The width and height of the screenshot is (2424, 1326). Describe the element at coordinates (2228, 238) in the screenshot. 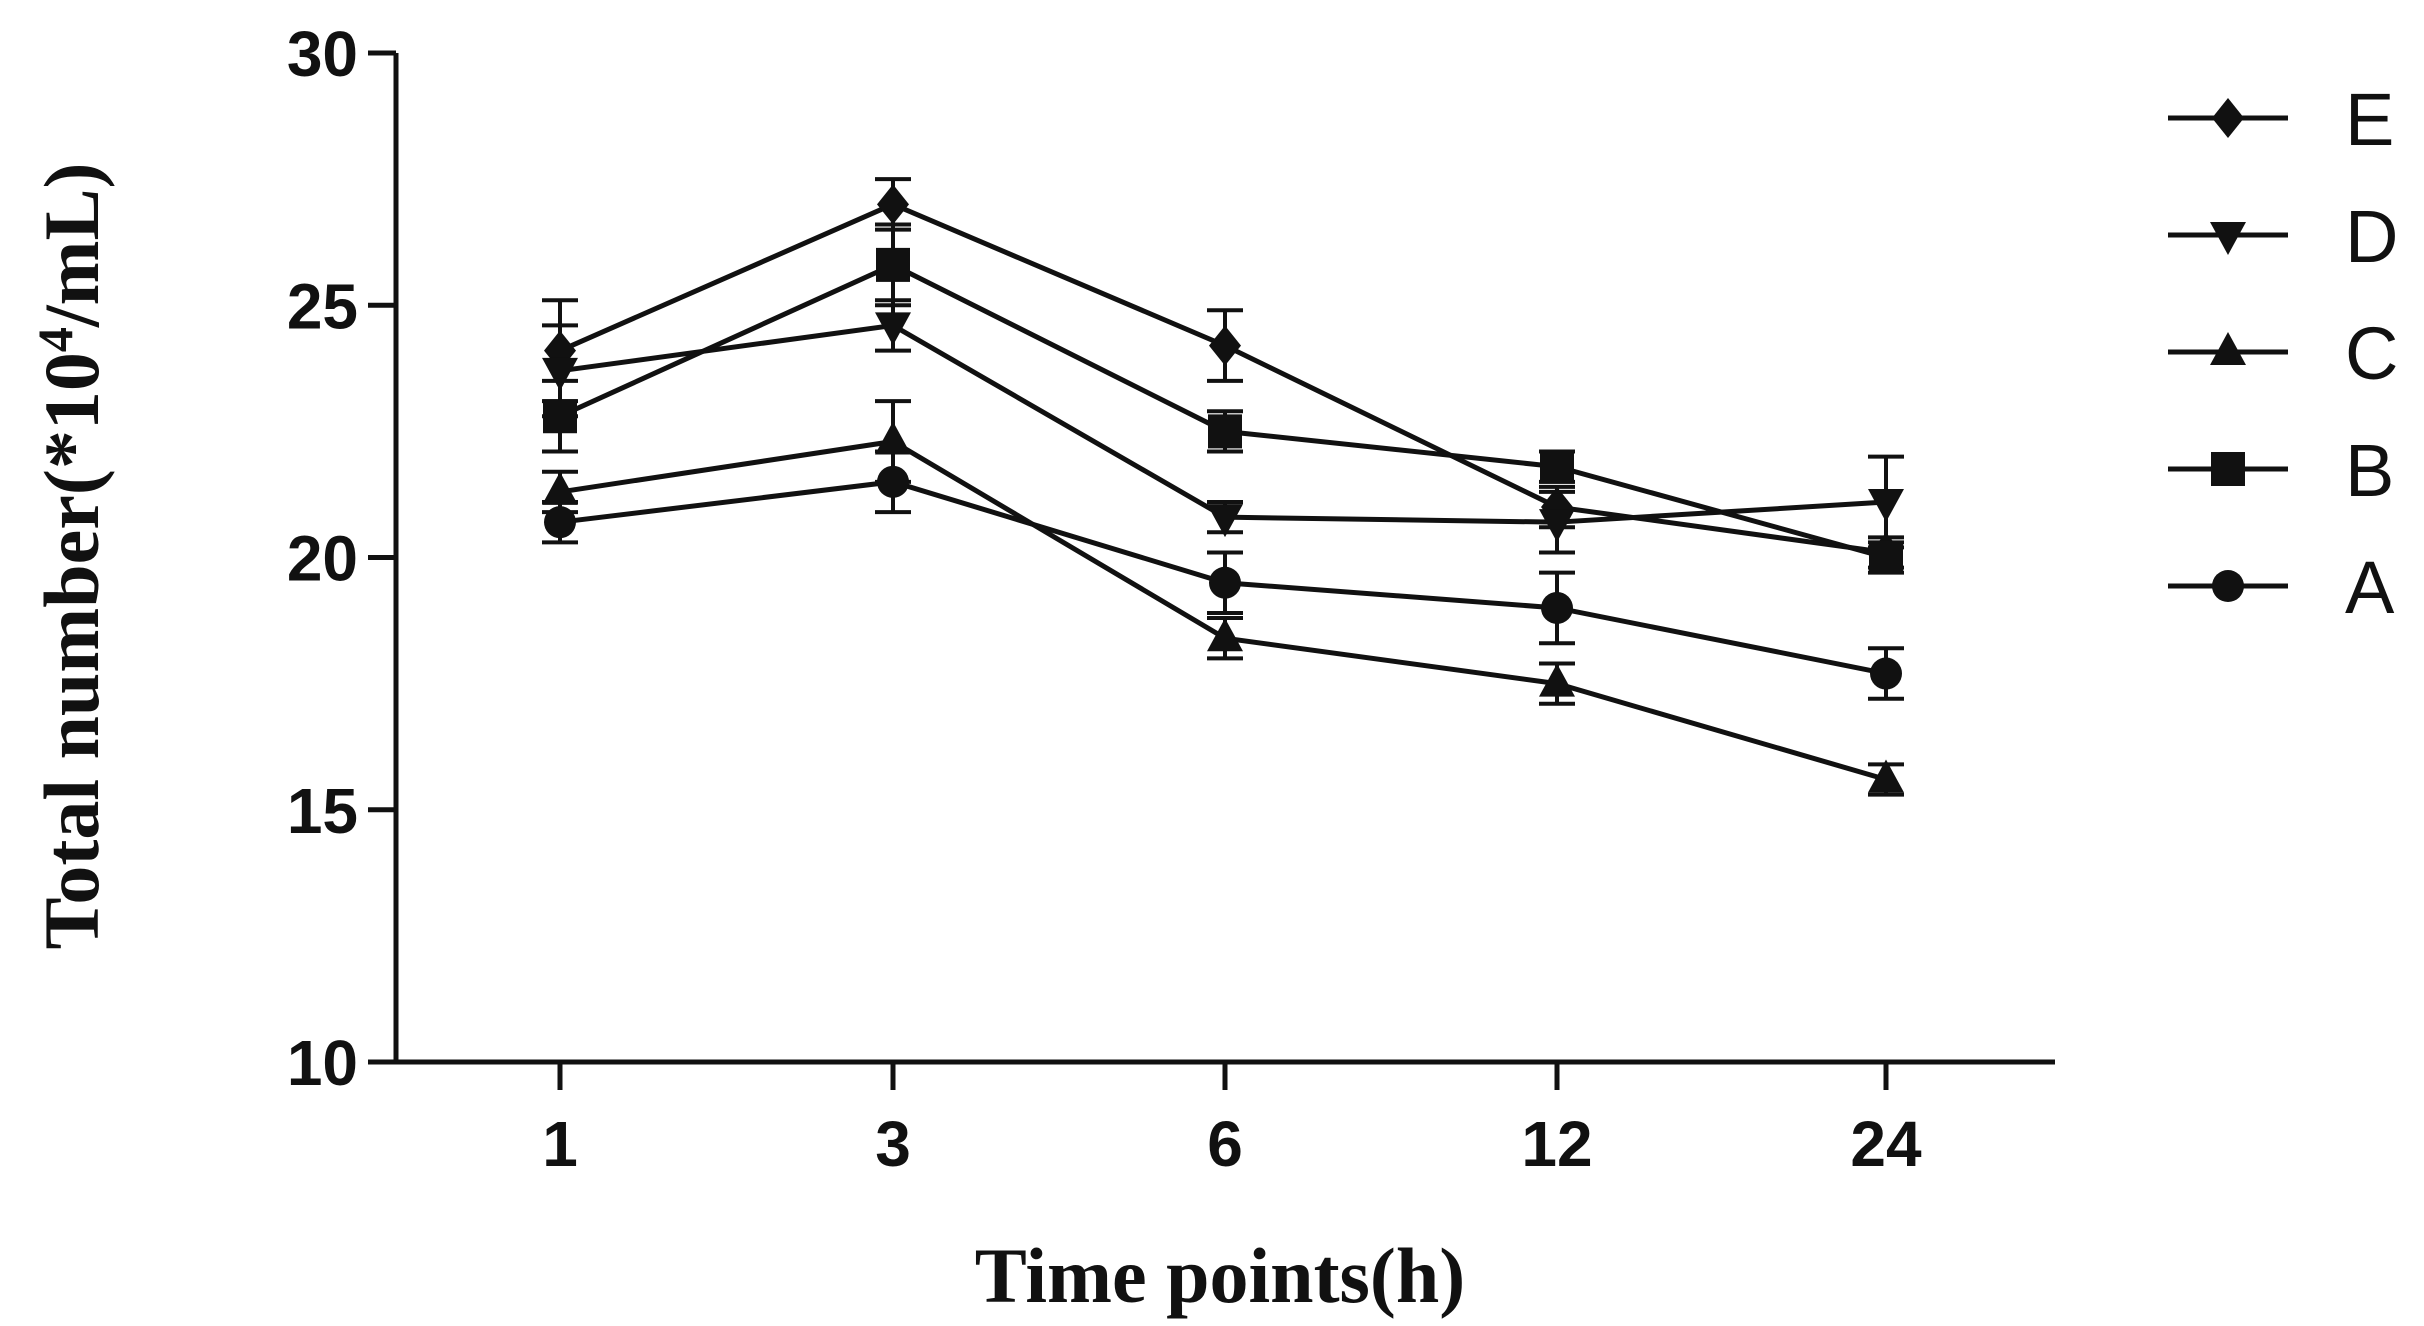

I see `legend-marker-D` at that location.